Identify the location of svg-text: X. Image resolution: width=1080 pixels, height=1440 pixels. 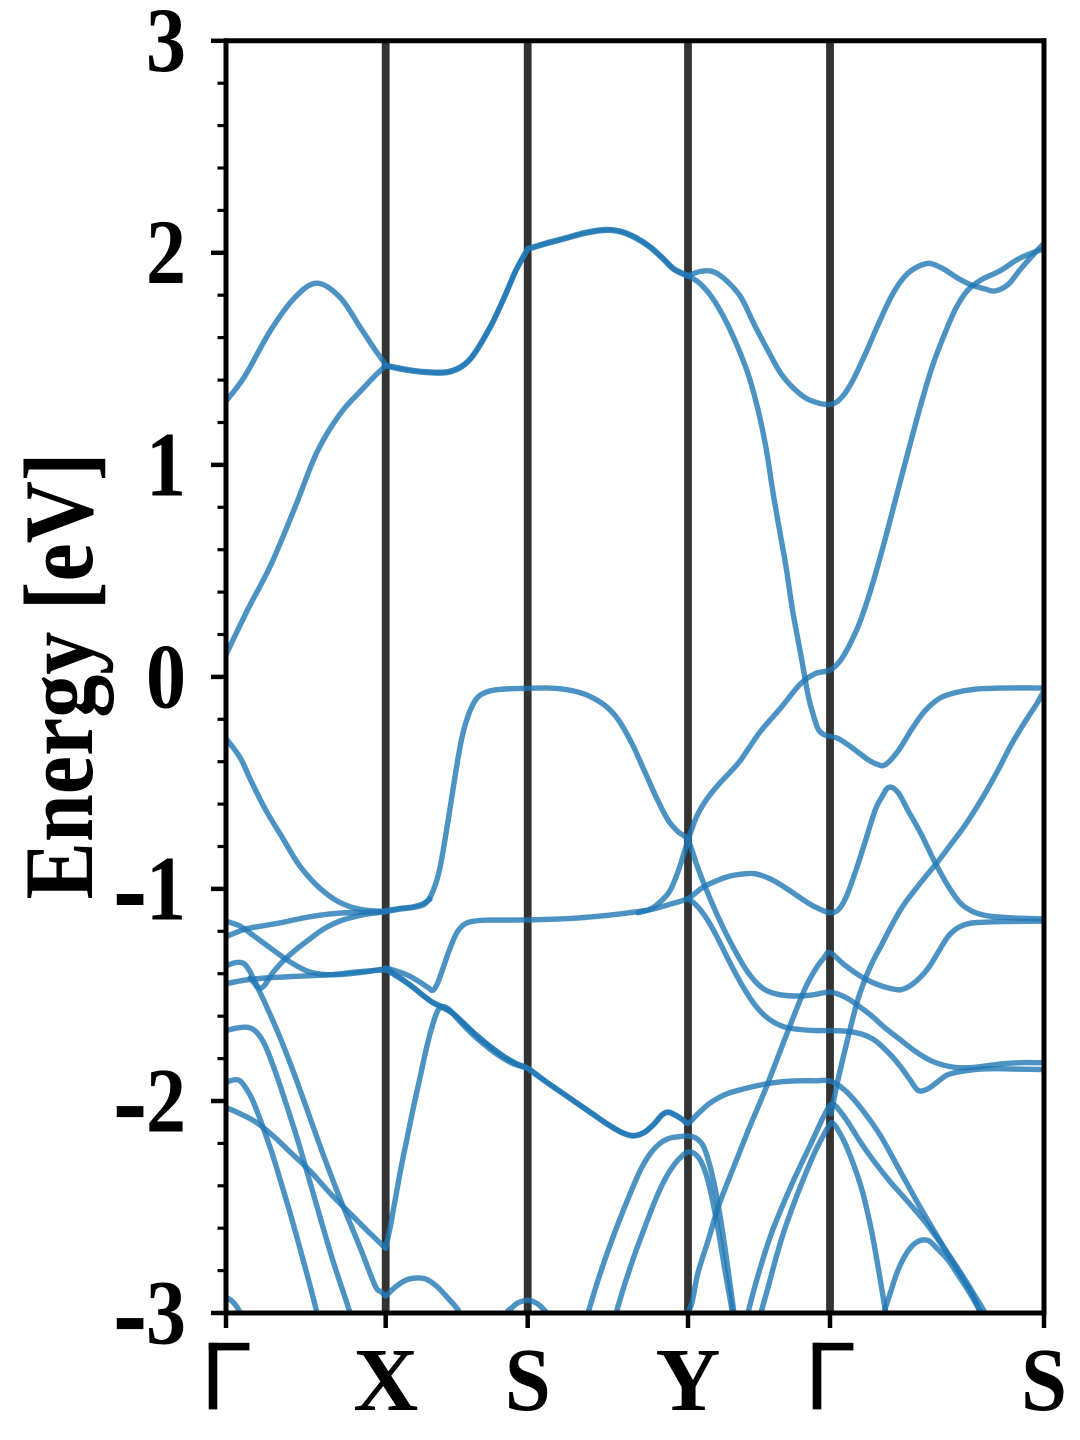
(385, 1380).